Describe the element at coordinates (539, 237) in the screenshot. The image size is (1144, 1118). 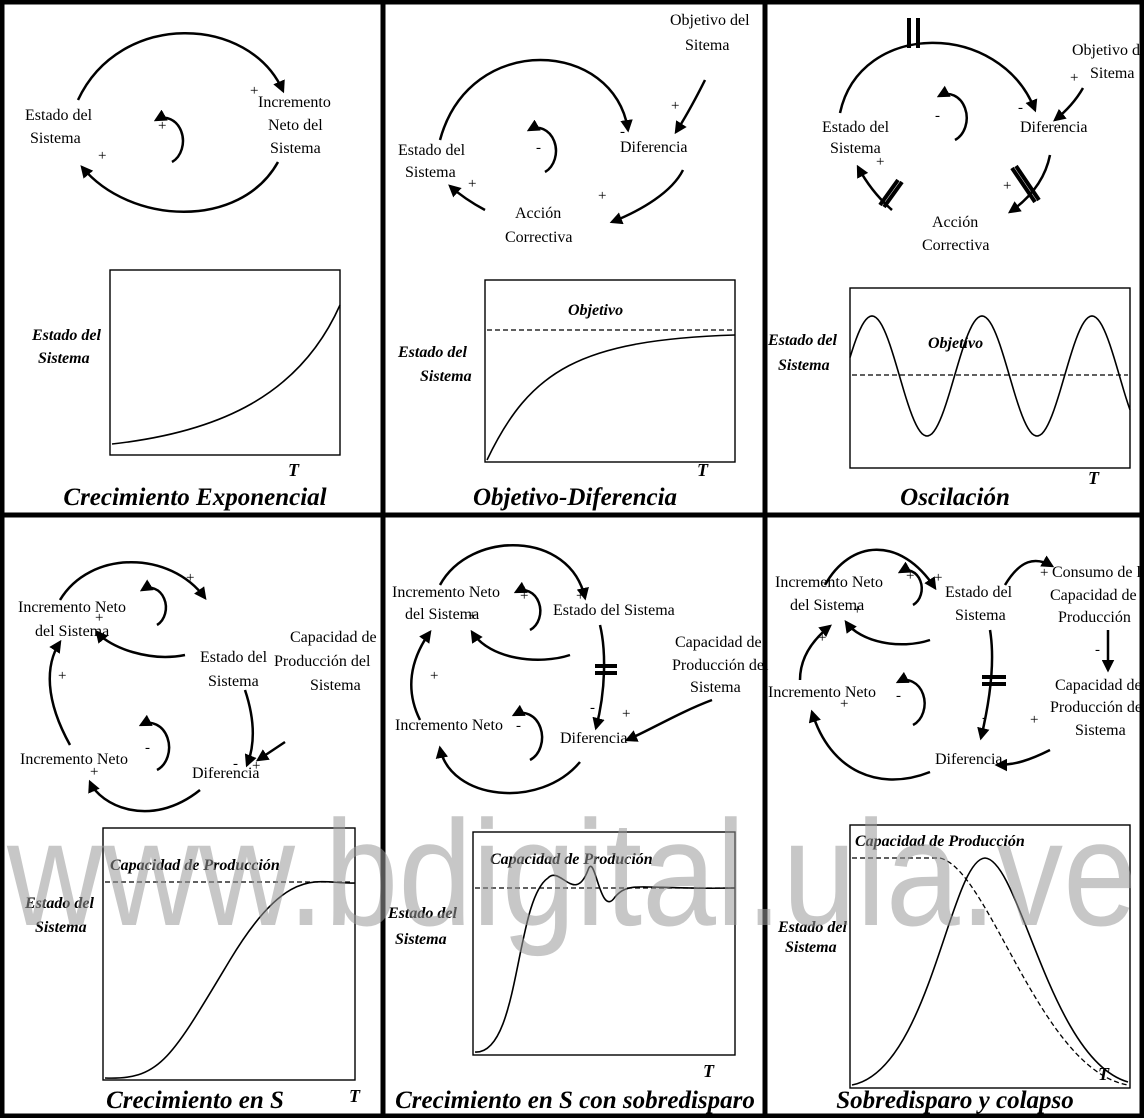
I see `node-label: Correctiva` at that location.